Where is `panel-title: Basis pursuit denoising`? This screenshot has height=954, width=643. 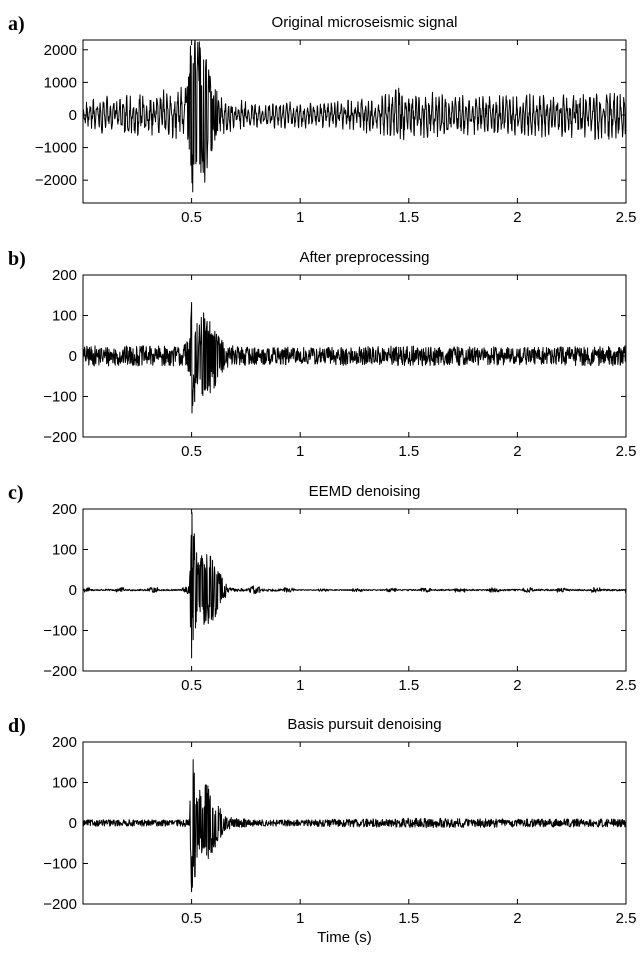 panel-title: Basis pursuit denoising is located at coordinates (364, 724).